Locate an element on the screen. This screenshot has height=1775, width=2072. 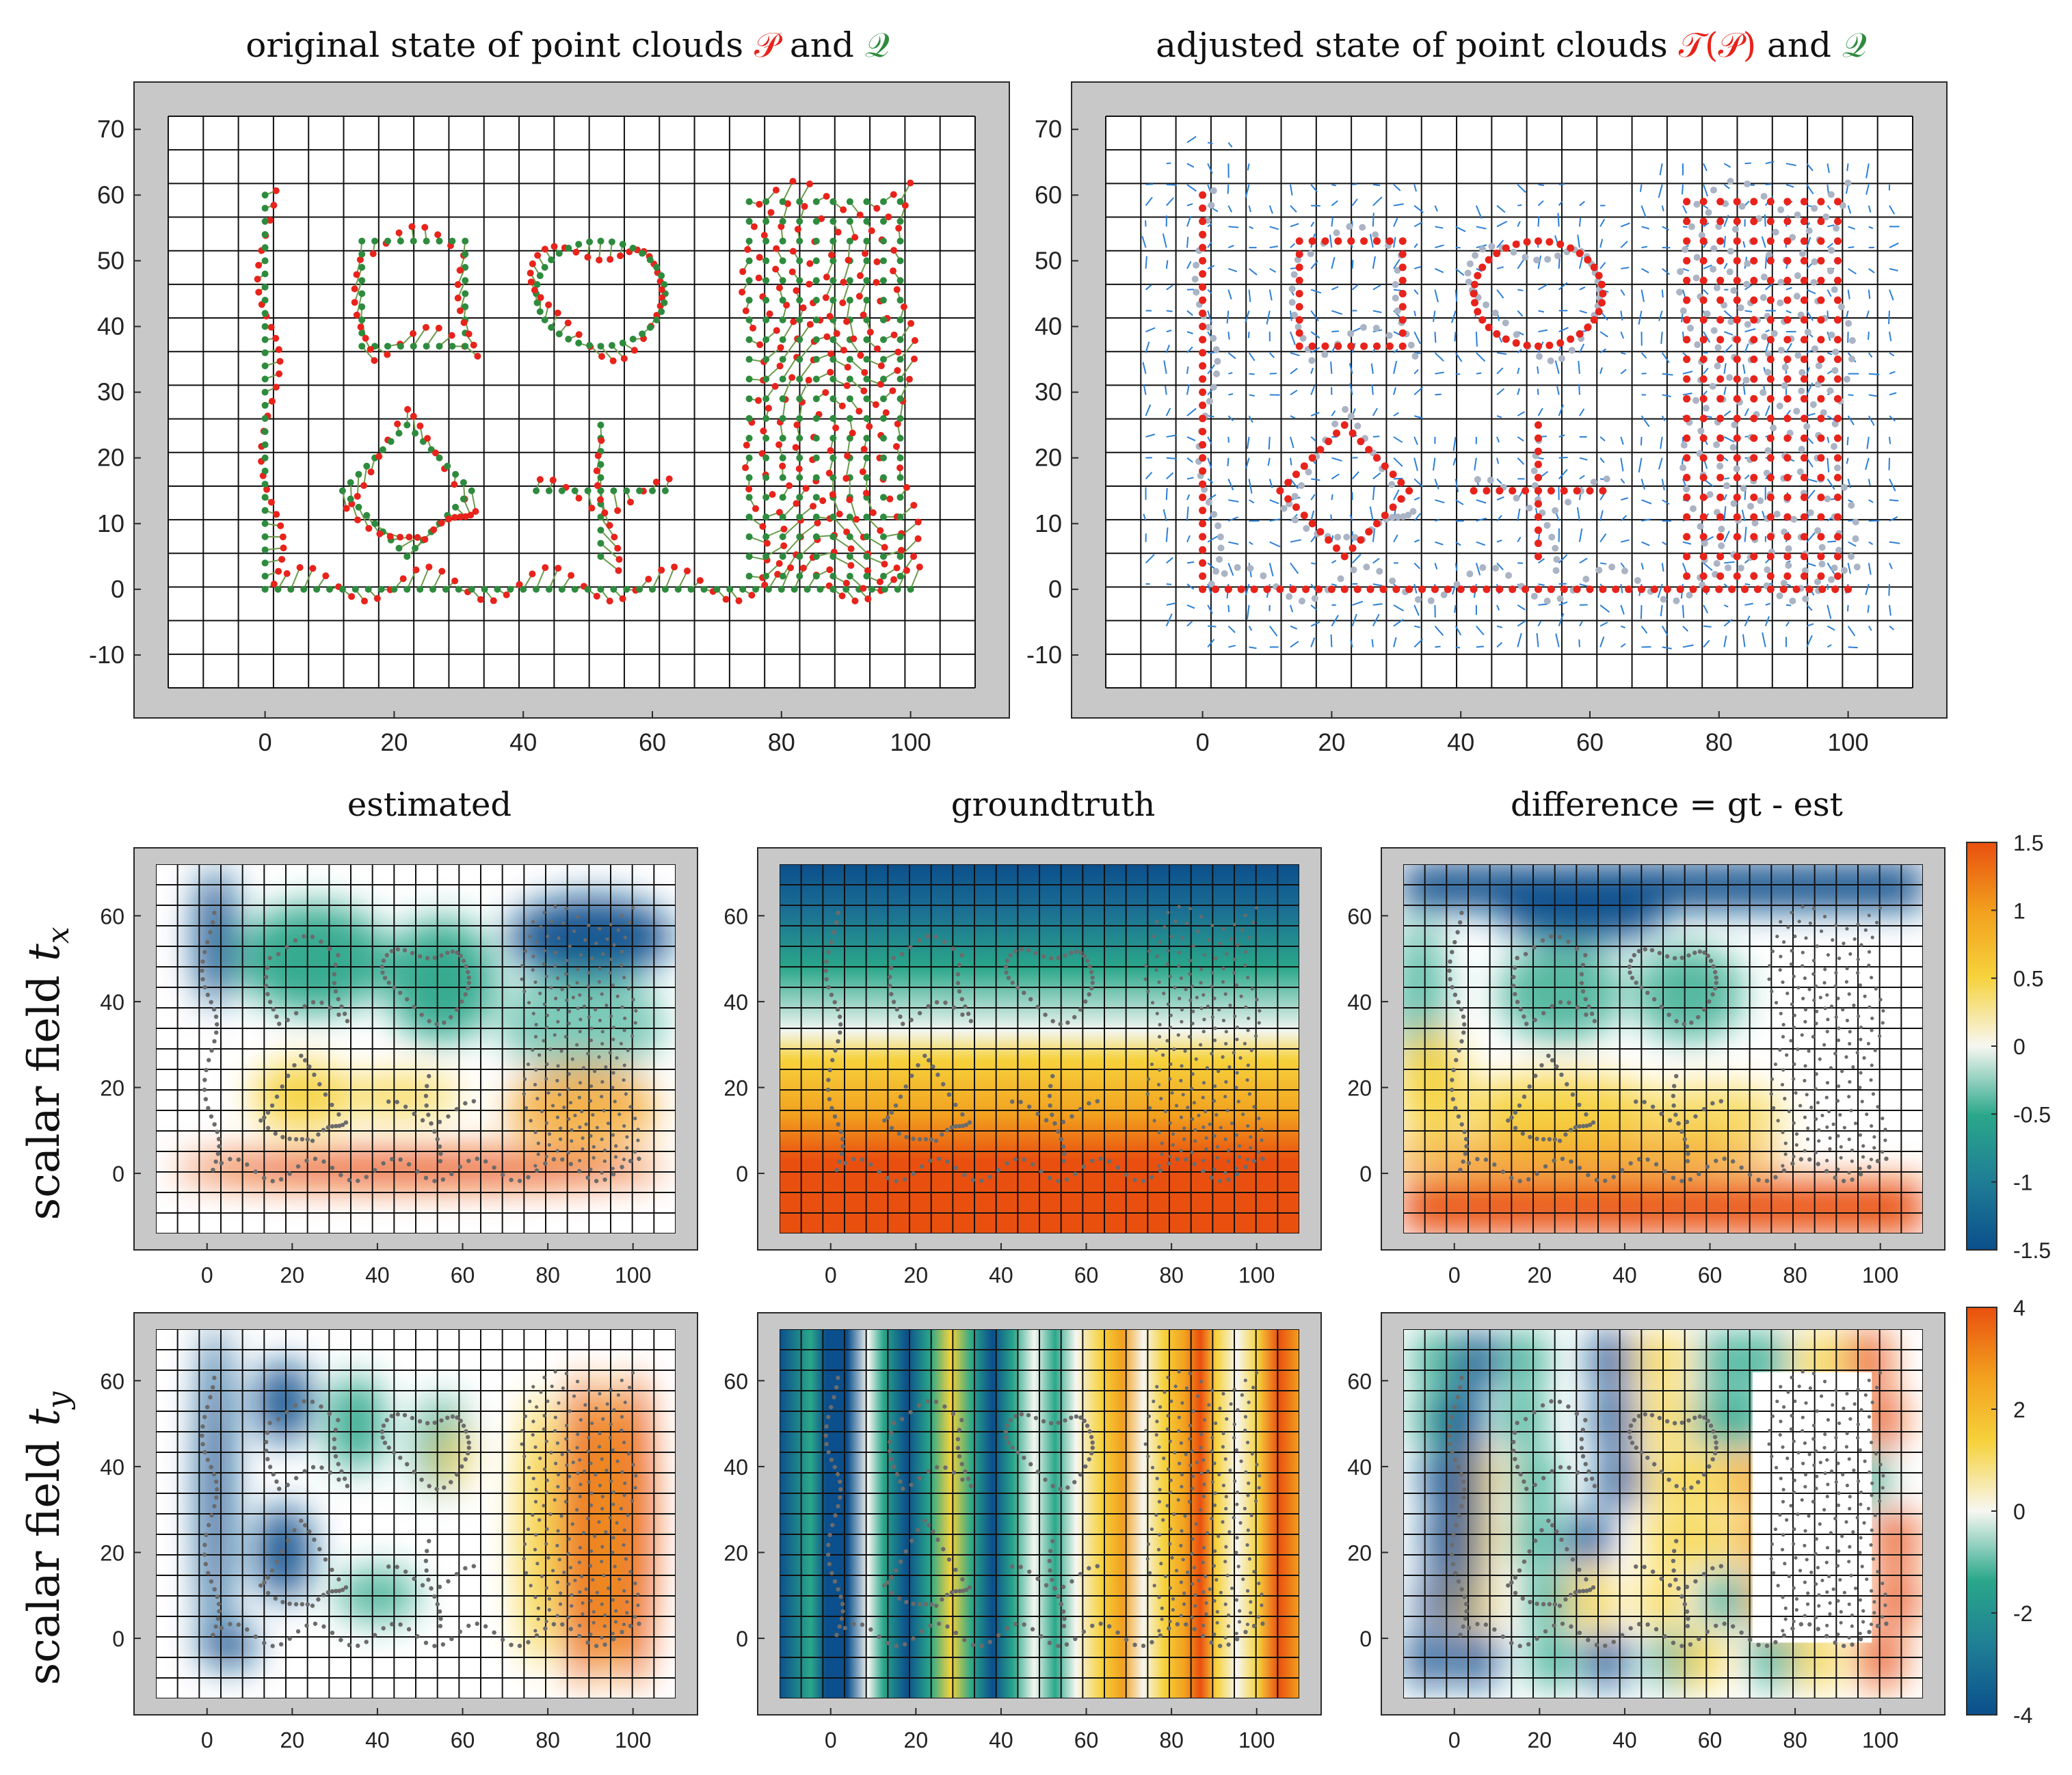
y-tick-label: 0 is located at coordinates (118, 1174).